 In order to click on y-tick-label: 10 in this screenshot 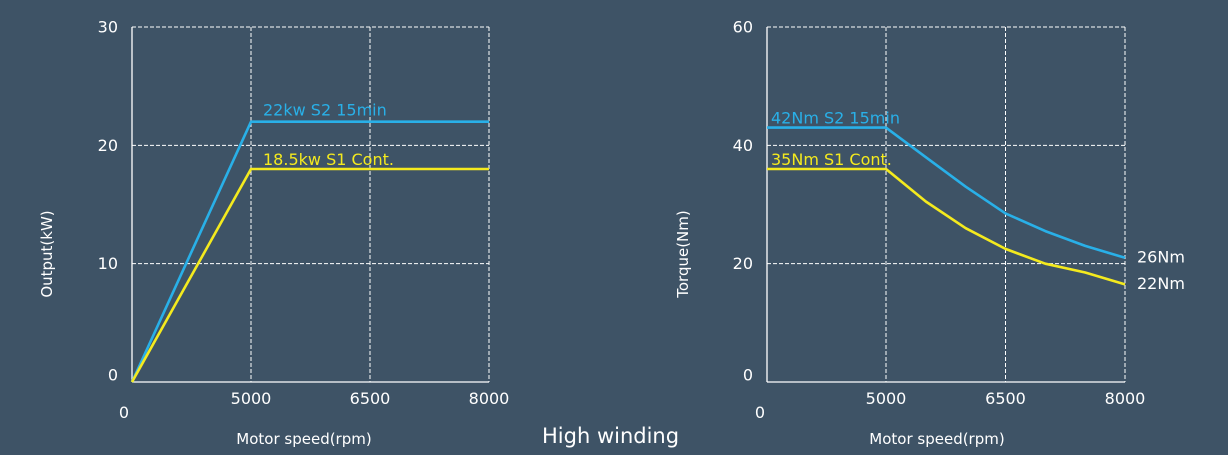, I will do `click(108, 263)`.